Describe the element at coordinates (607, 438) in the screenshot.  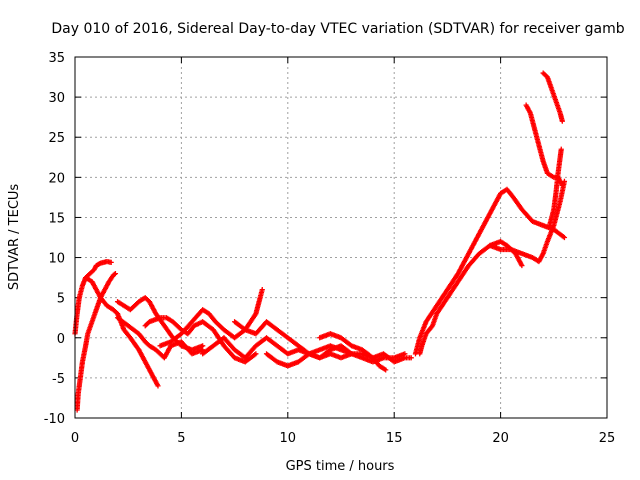
I see `x-tick-label: 25` at that location.